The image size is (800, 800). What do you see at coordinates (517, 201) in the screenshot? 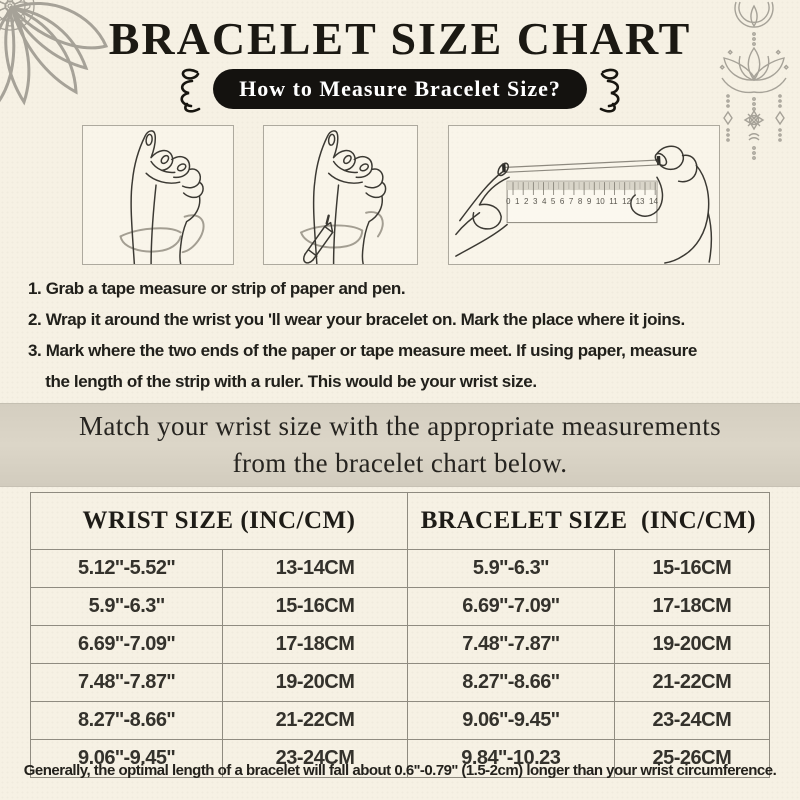
I see `ruler-number: 1` at bounding box center [517, 201].